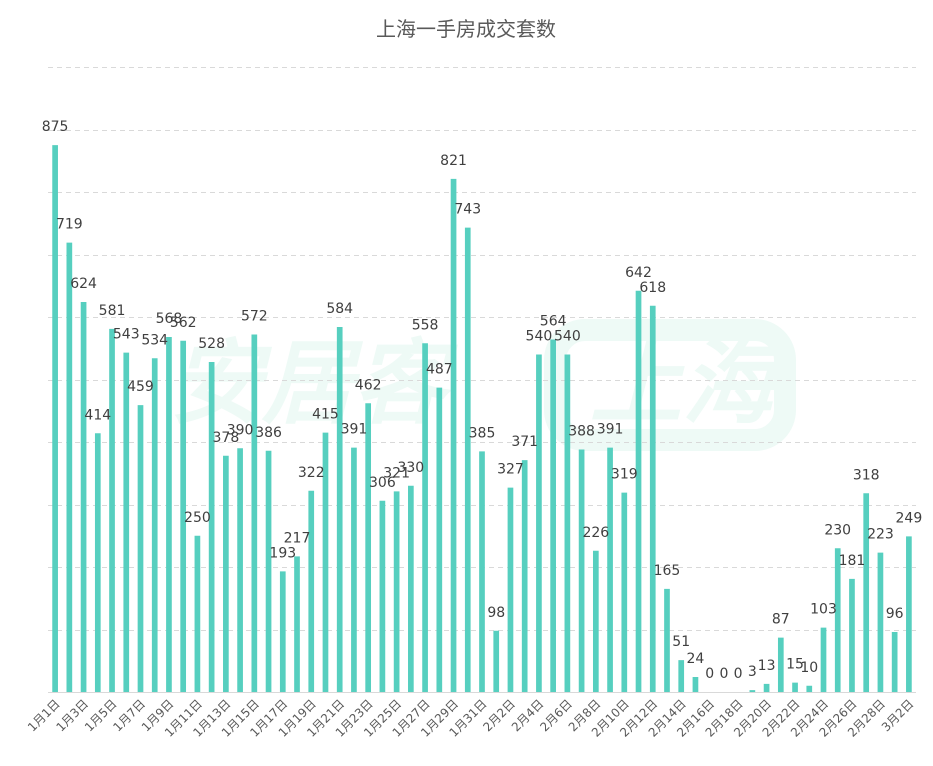 This screenshot has width=933, height=766. I want to click on bar-1月21日, so click(339, 509).